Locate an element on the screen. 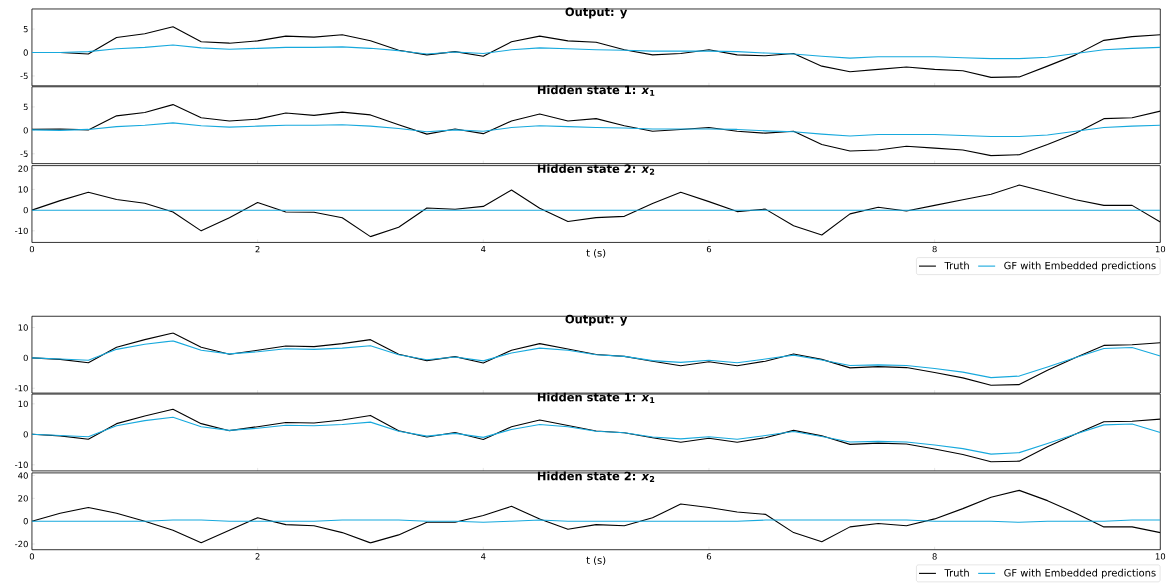 Image resolution: width=1169 pixels, height=587 pixels. y-tick-label: -20 is located at coordinates (21, 544).